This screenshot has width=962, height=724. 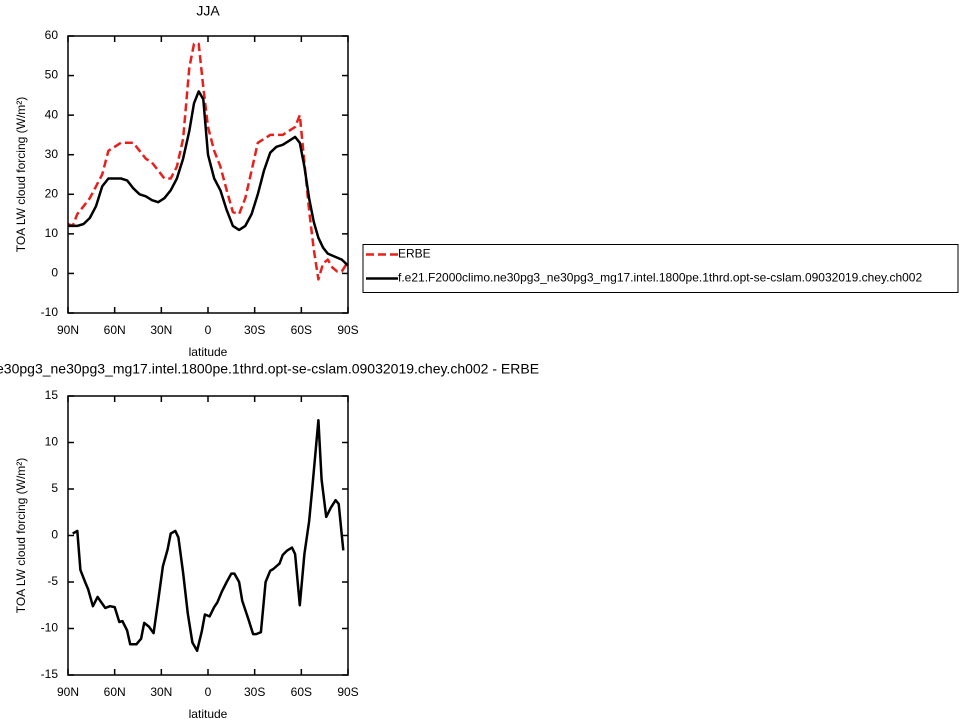 I want to click on y-tick-label: 15, so click(x=52, y=395).